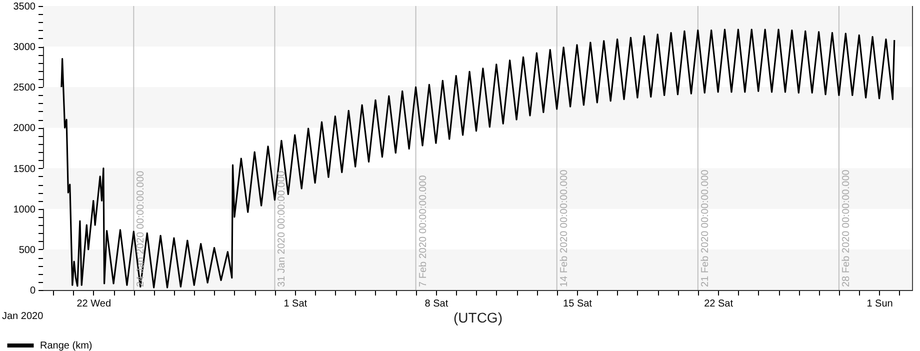 The image size is (920, 351). I want to click on ref-line-label: 24 Jan 2020 00:00:00.000, so click(141, 228).